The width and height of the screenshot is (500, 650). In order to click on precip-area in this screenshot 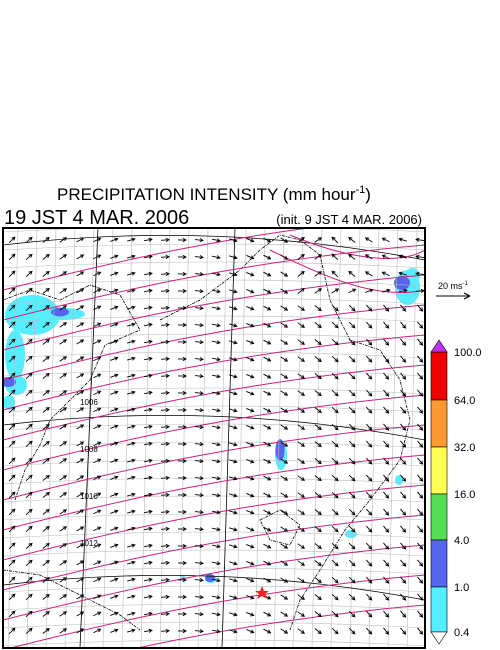, I will do `click(9, 402)`.